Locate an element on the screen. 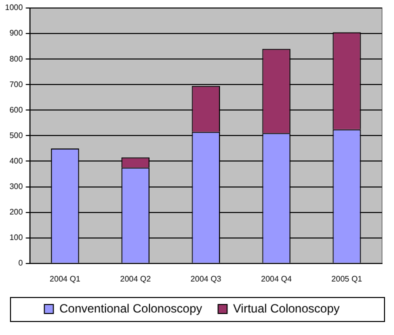  y-tick-label: 100 is located at coordinates (16, 237).